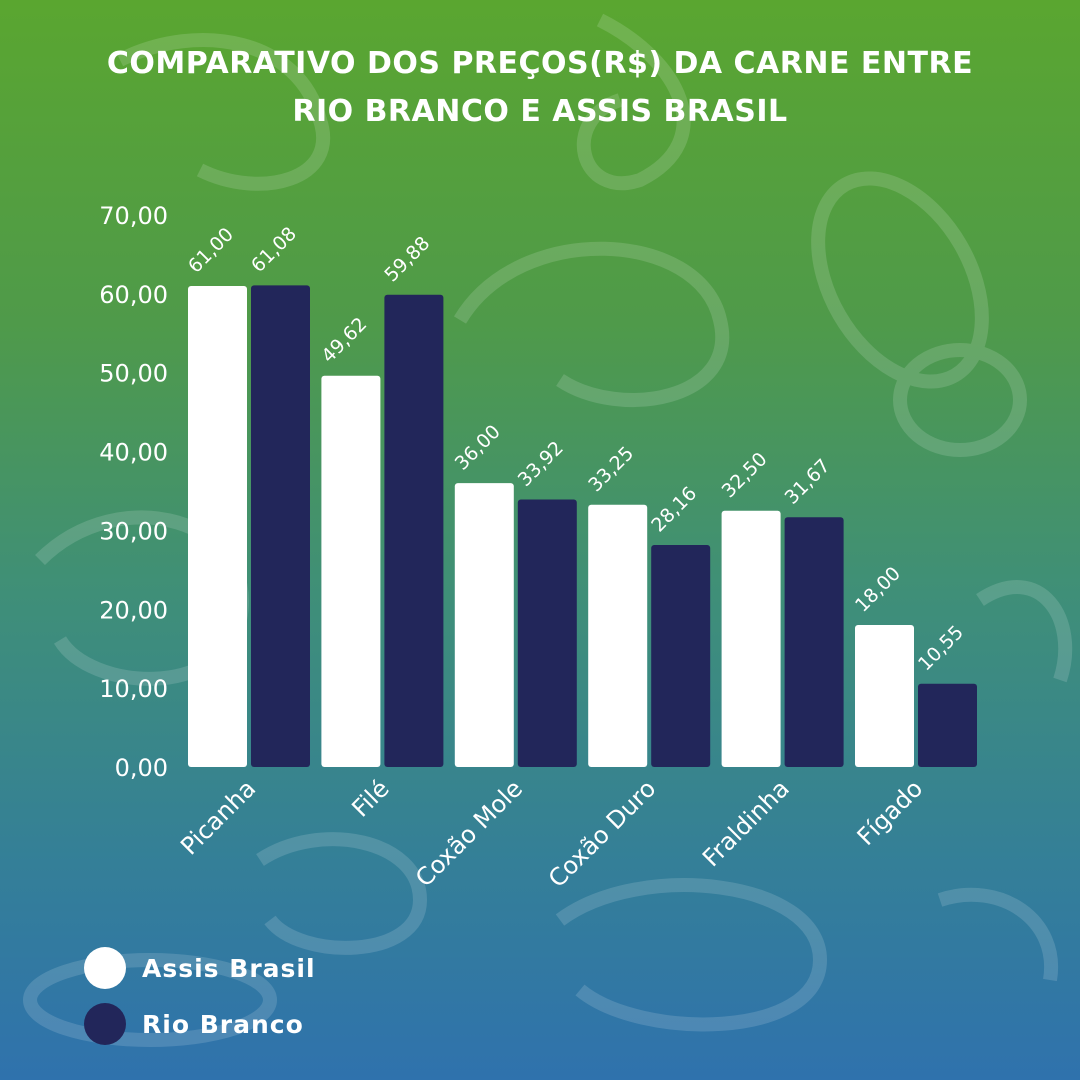  I want to click on y-tick-label: 0,00, so click(141, 768).